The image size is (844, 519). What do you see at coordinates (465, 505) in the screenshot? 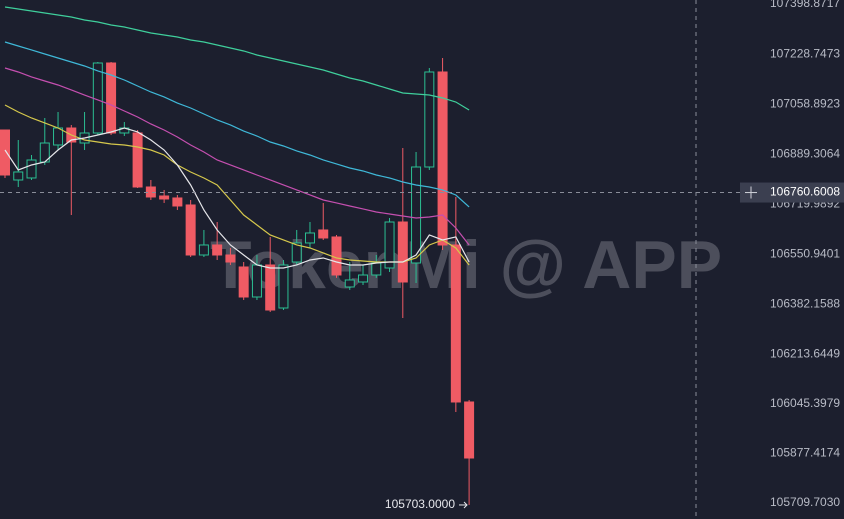
I see `min-arrow-head` at bounding box center [465, 505].